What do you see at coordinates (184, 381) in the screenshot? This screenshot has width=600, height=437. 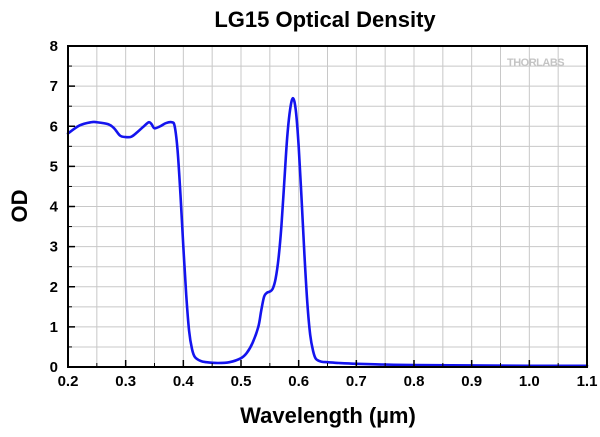 I see `x-tick-label: 0.4` at bounding box center [184, 381].